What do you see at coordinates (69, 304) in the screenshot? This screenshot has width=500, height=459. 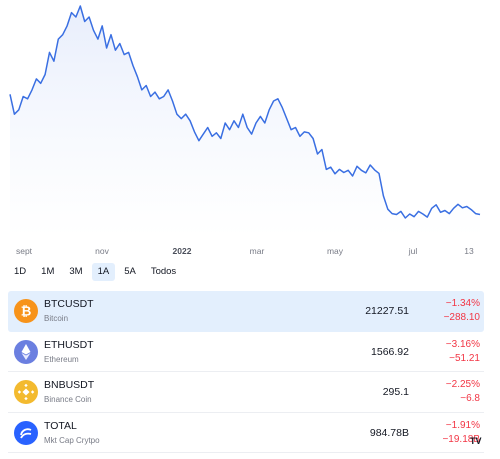 I see `symbol-ticker: BTCUSDT` at bounding box center [69, 304].